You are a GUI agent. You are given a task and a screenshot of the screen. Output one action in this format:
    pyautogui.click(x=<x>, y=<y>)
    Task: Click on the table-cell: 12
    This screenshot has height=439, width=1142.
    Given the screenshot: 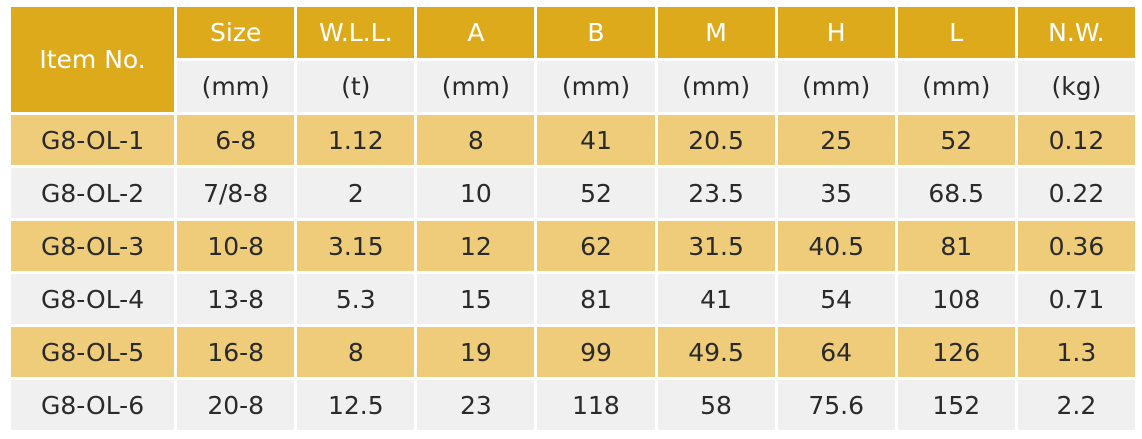 What is the action you would take?
    pyautogui.click(x=476, y=246)
    